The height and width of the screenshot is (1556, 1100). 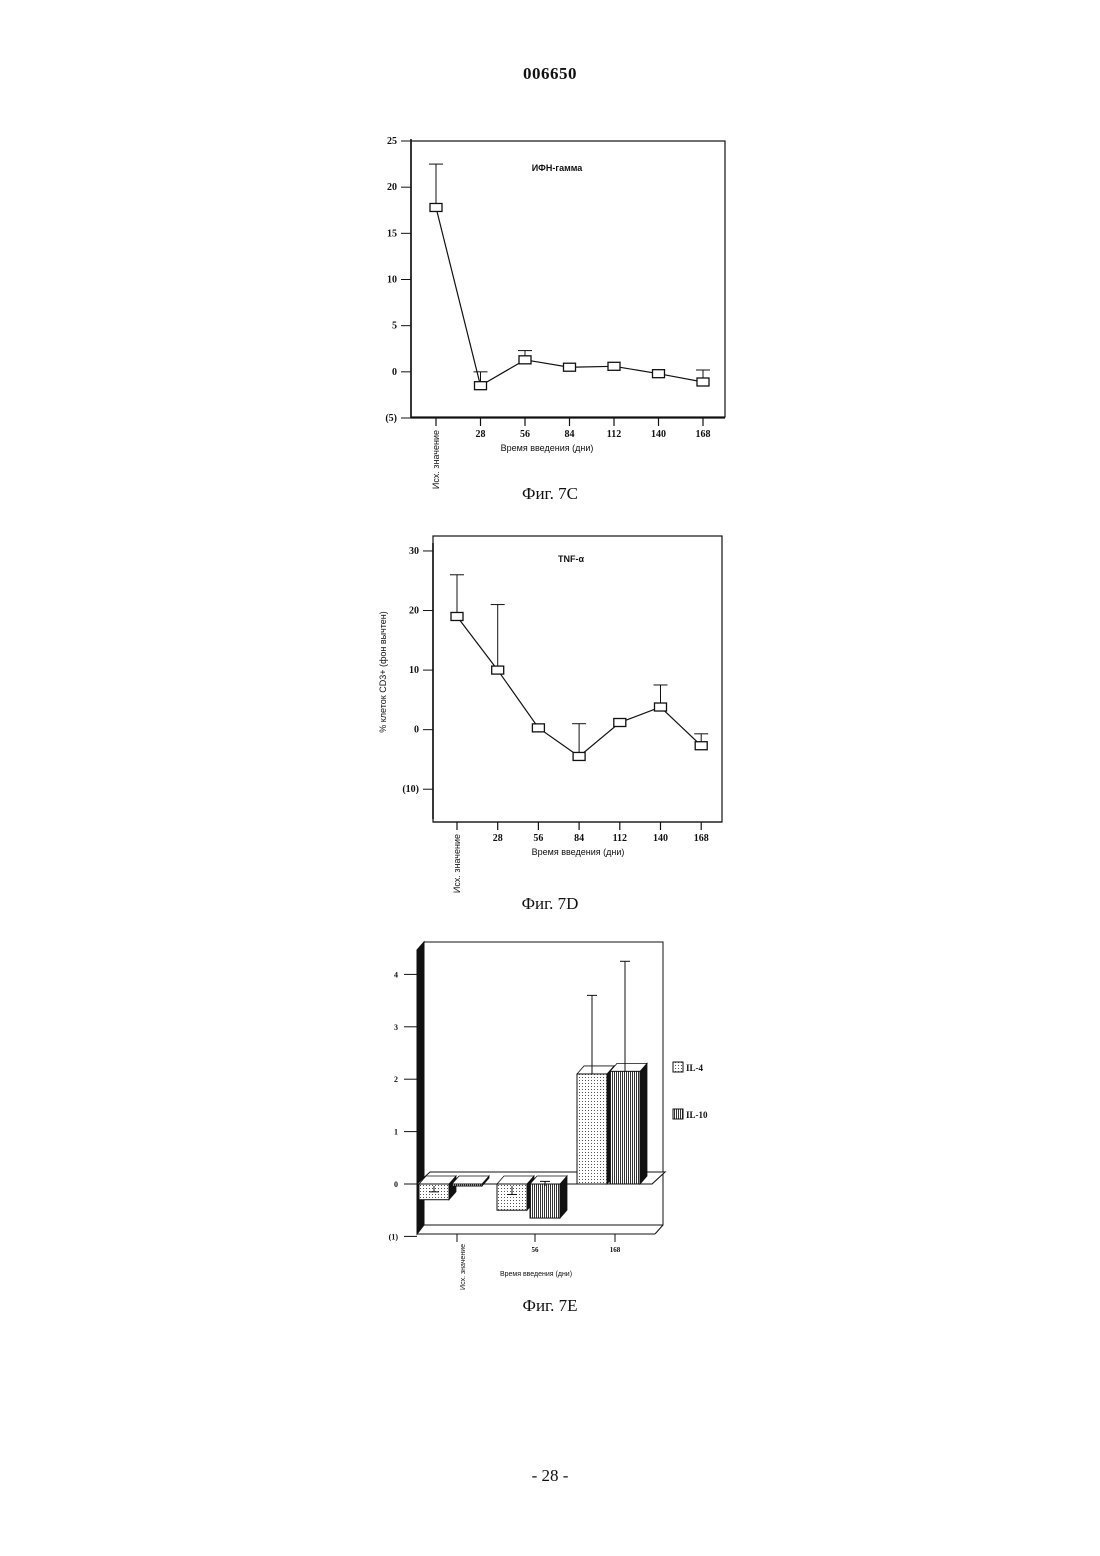 I want to click on legend-label: IL-4, so click(x=695, y=1068).